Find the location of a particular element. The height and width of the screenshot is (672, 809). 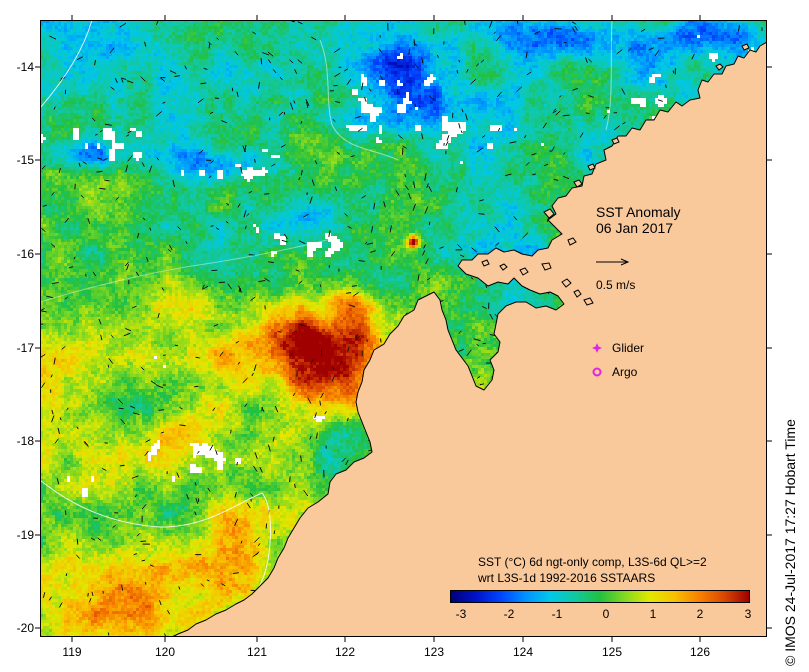

y-tick-label: -17 is located at coordinates (25, 348).